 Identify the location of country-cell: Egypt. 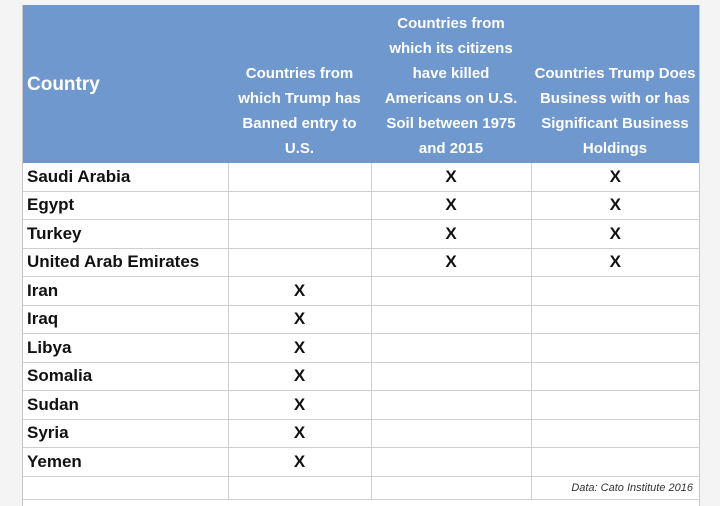
(125, 205).